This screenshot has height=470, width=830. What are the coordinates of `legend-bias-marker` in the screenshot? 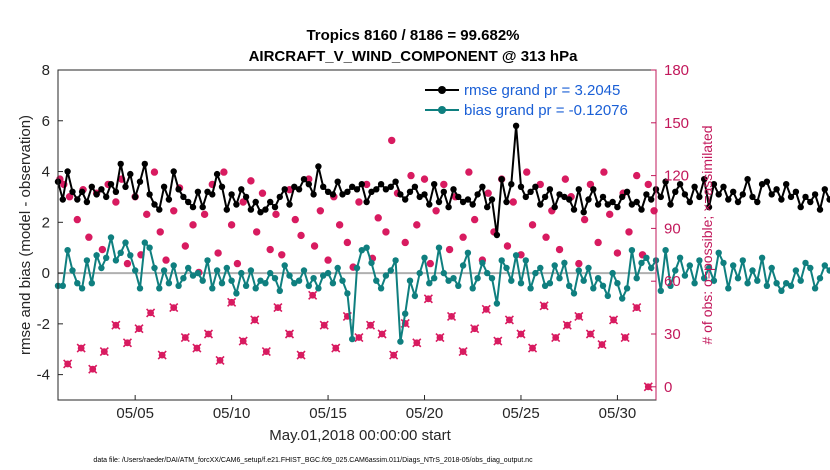 It's located at (442, 110).